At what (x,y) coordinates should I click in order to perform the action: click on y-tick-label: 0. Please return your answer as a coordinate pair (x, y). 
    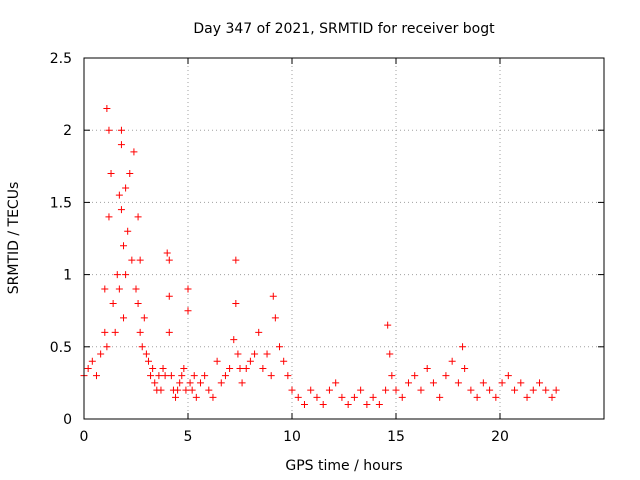
    Looking at the image, I should click on (67, 420).